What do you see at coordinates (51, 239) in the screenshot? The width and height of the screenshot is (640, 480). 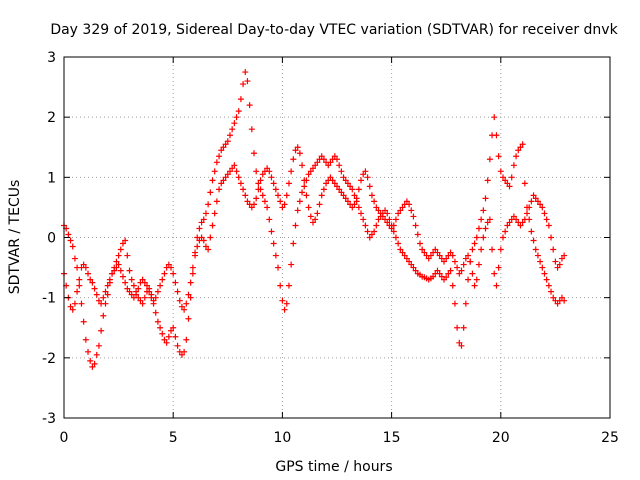 I see `y-tick-label: 0` at bounding box center [51, 239].